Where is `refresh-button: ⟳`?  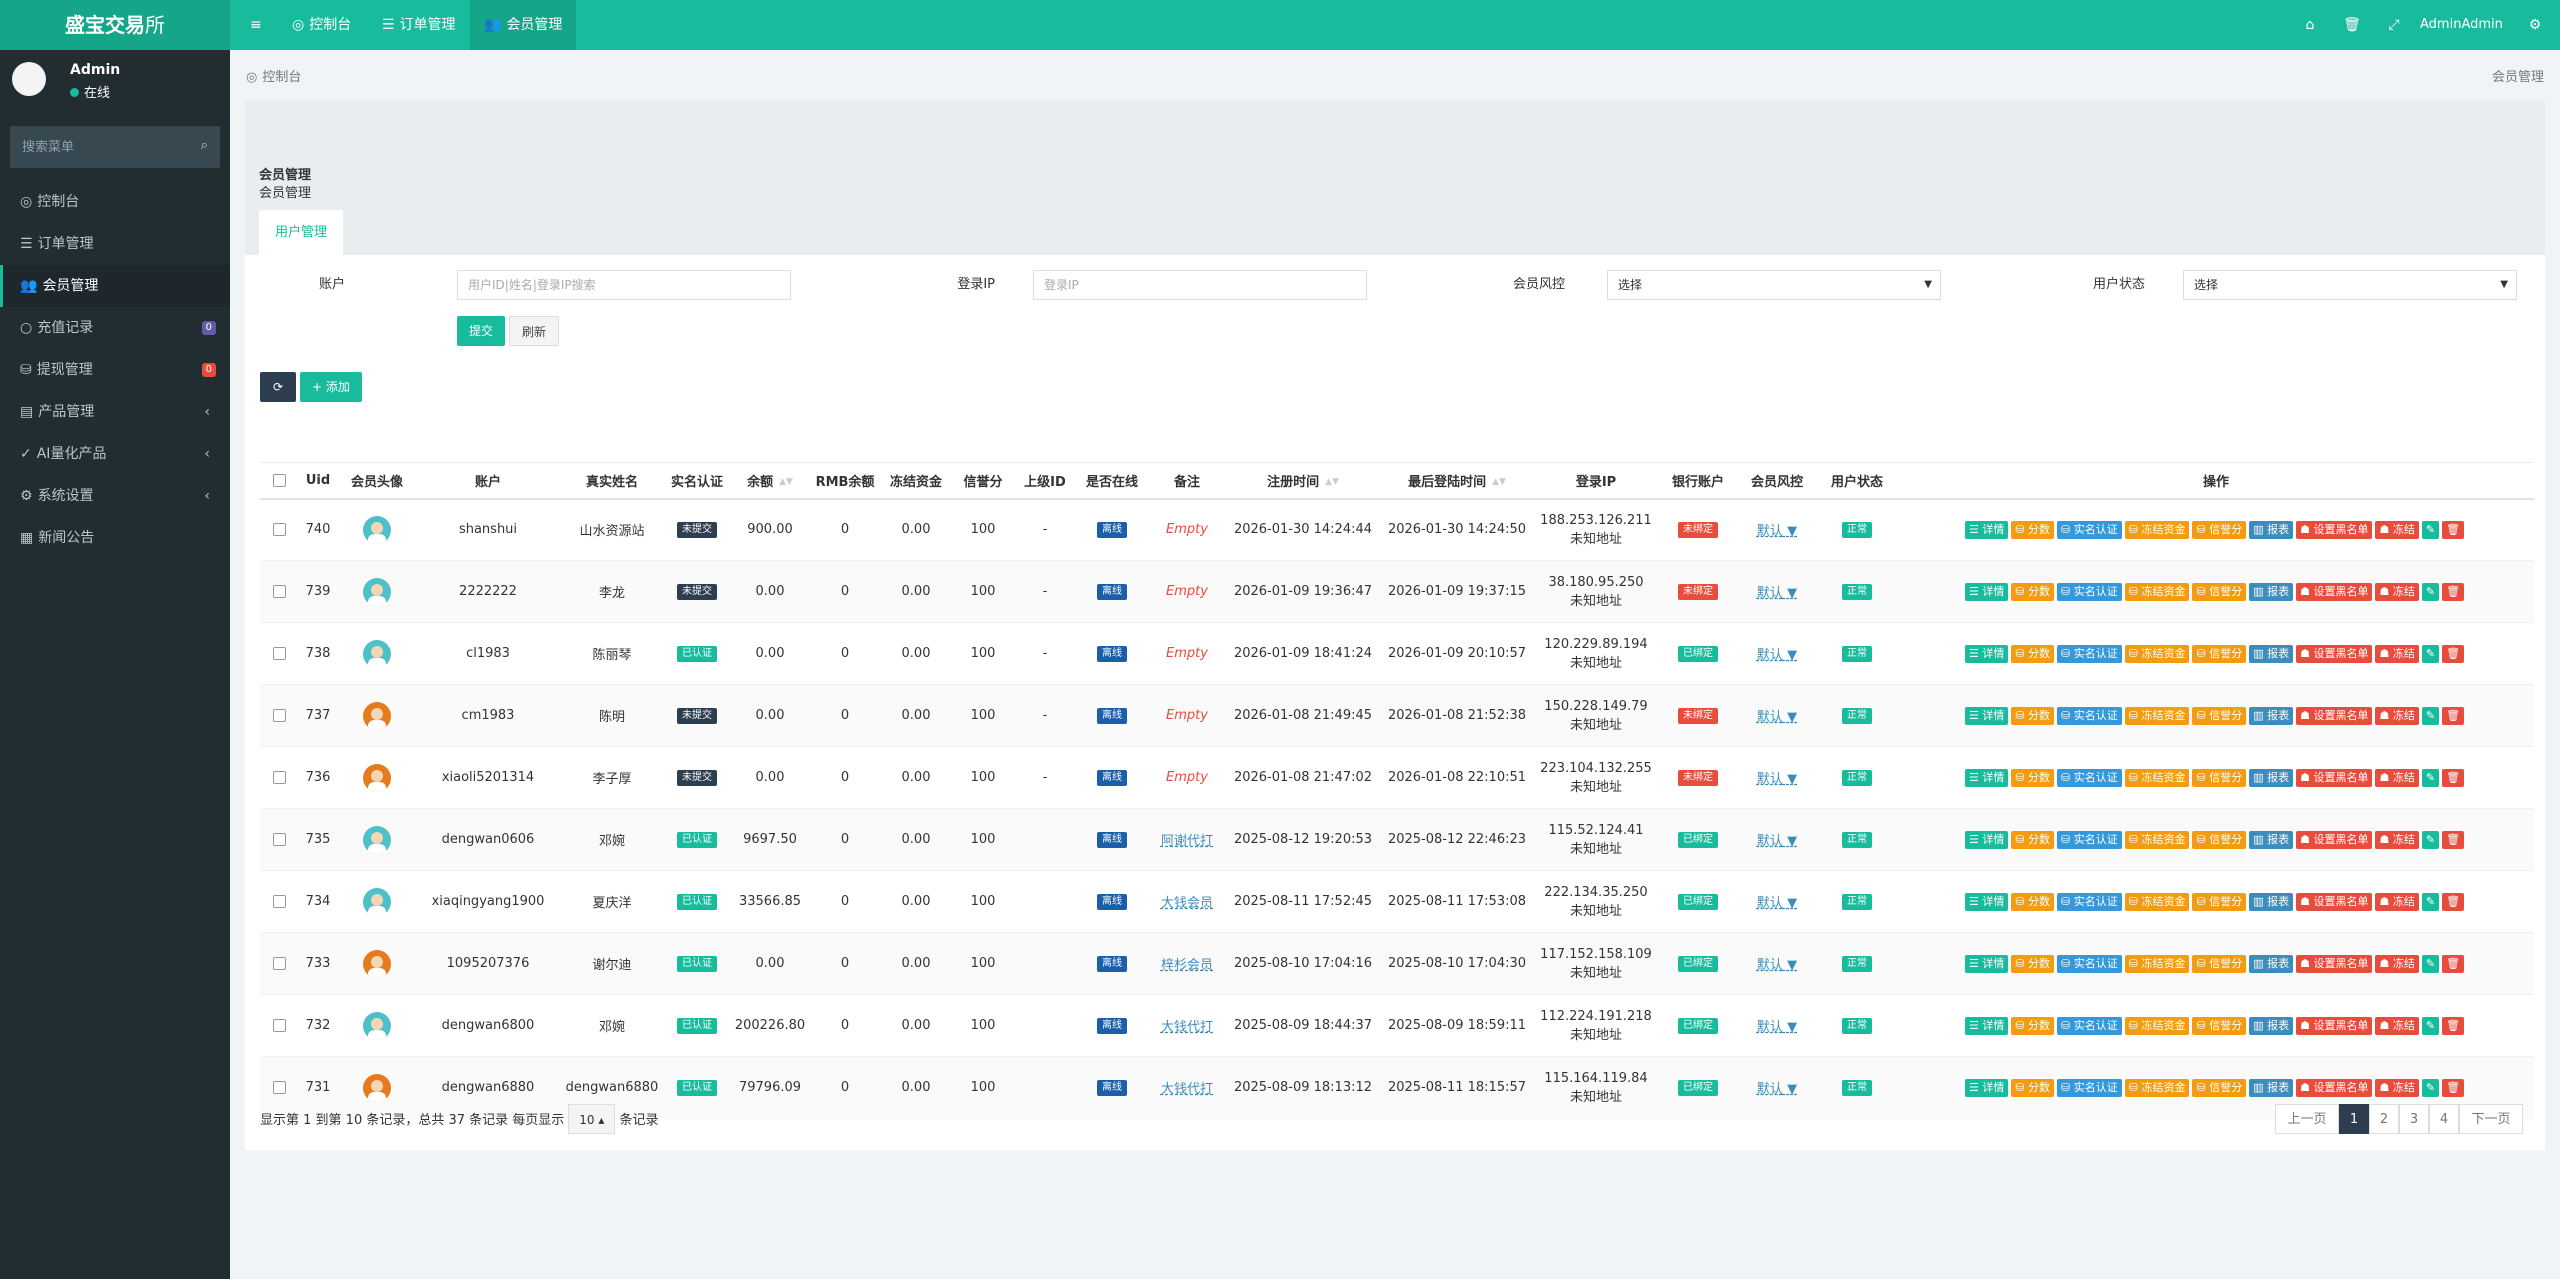 refresh-button: ⟳ is located at coordinates (278, 387).